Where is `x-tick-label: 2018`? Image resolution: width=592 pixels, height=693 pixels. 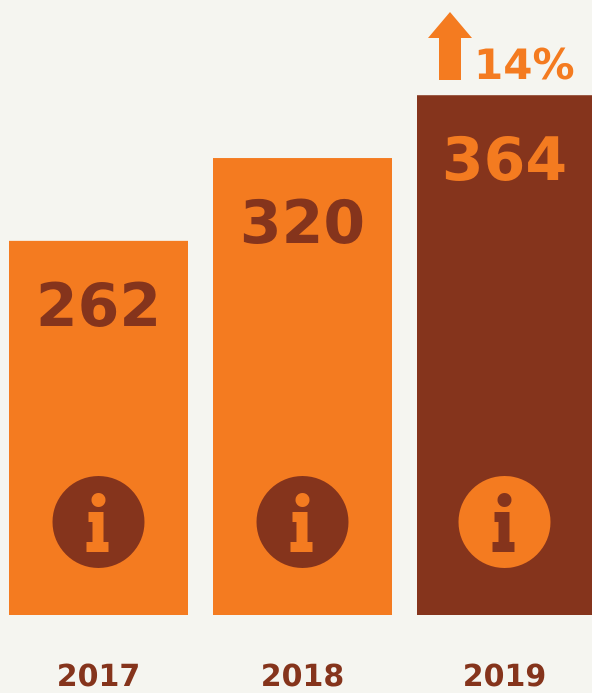 x-tick-label: 2018 is located at coordinates (303, 676).